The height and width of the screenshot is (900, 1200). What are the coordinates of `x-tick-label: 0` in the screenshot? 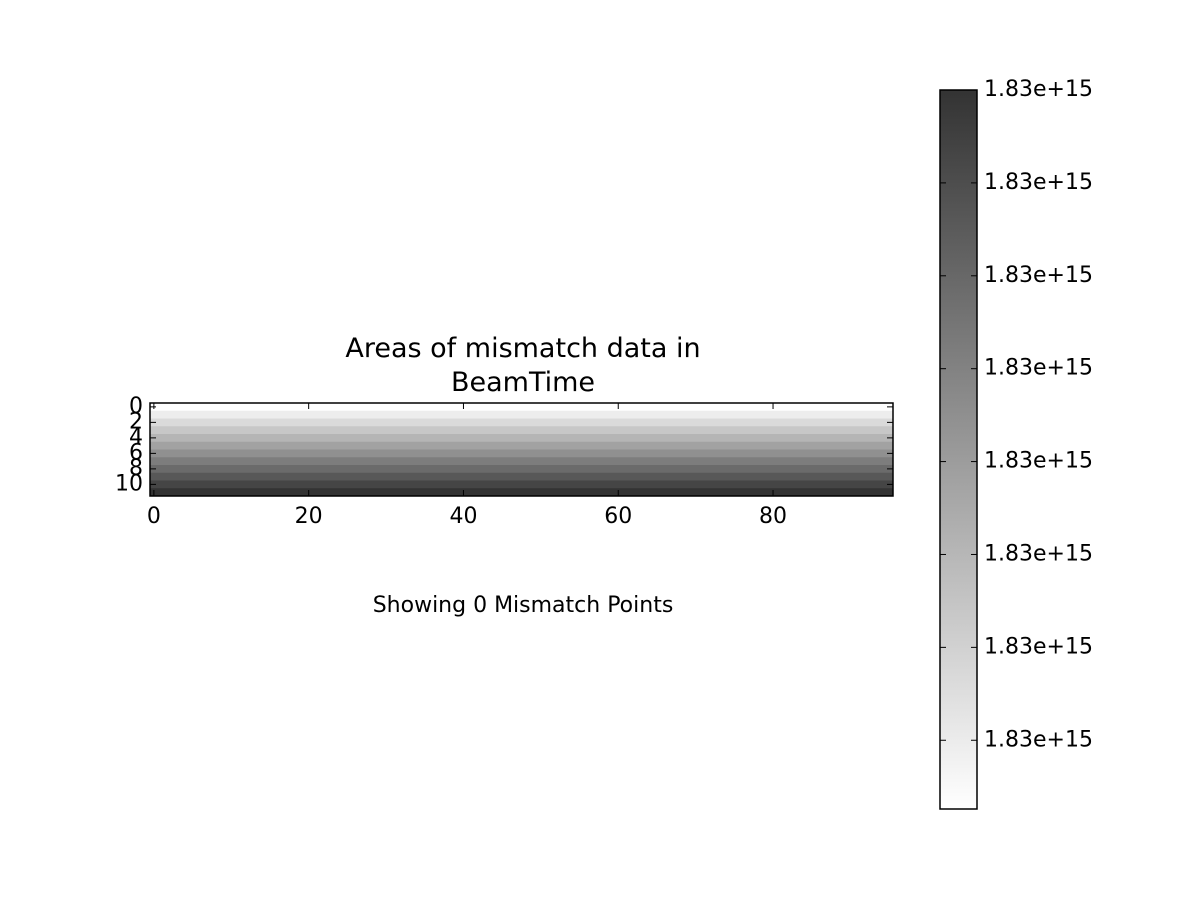 It's located at (154, 516).